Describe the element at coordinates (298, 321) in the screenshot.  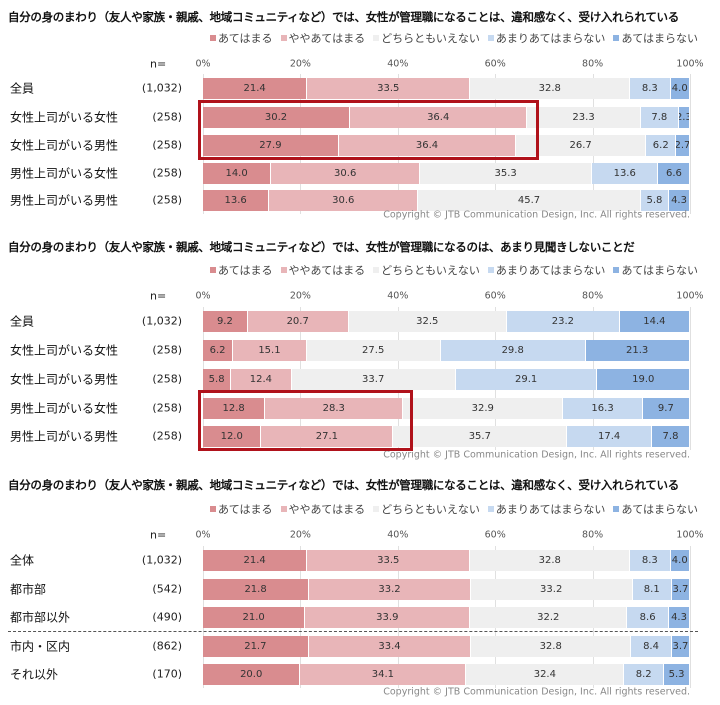
I see `bar-segment-c1: 20.7` at that location.